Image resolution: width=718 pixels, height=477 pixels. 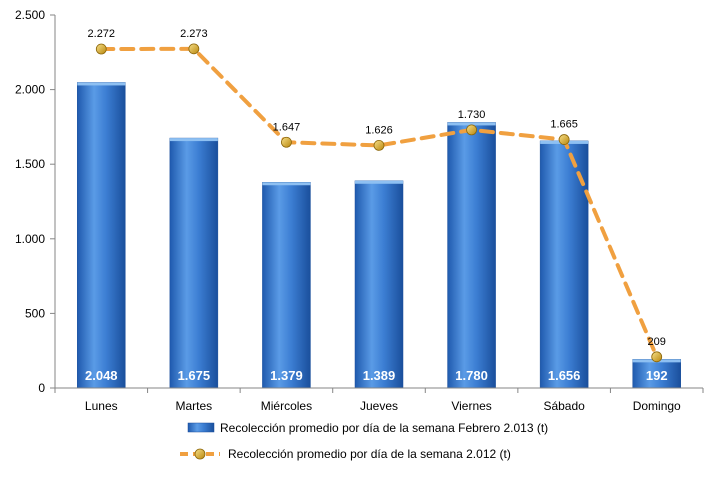 I want to click on line-data-label: 209, so click(x=657, y=342).